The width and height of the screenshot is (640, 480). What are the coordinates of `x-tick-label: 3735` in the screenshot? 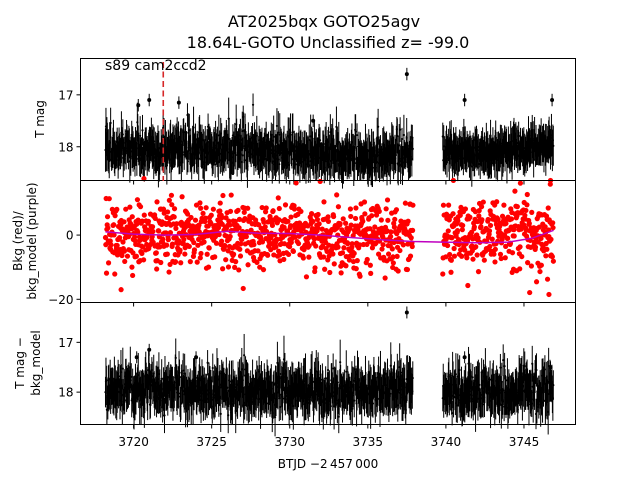 It's located at (368, 442).